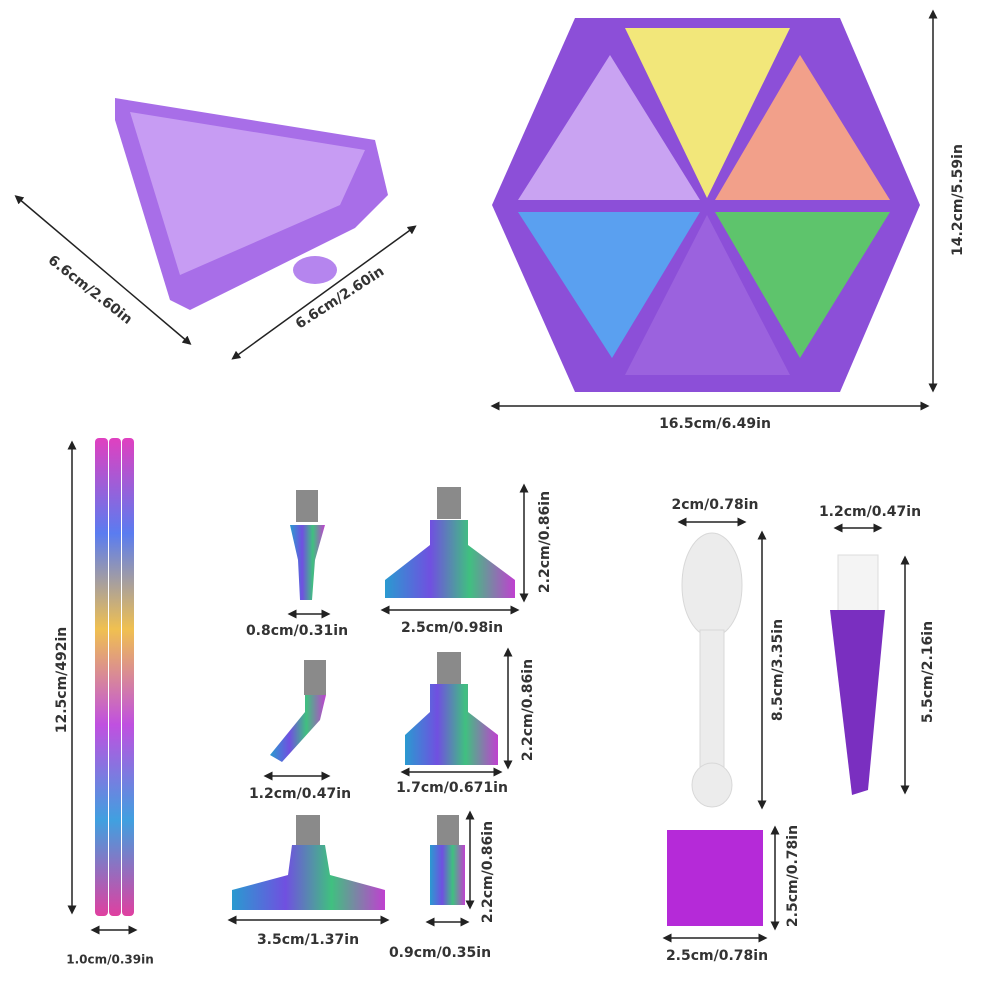  I want to click on accessories, so click(776, 729).